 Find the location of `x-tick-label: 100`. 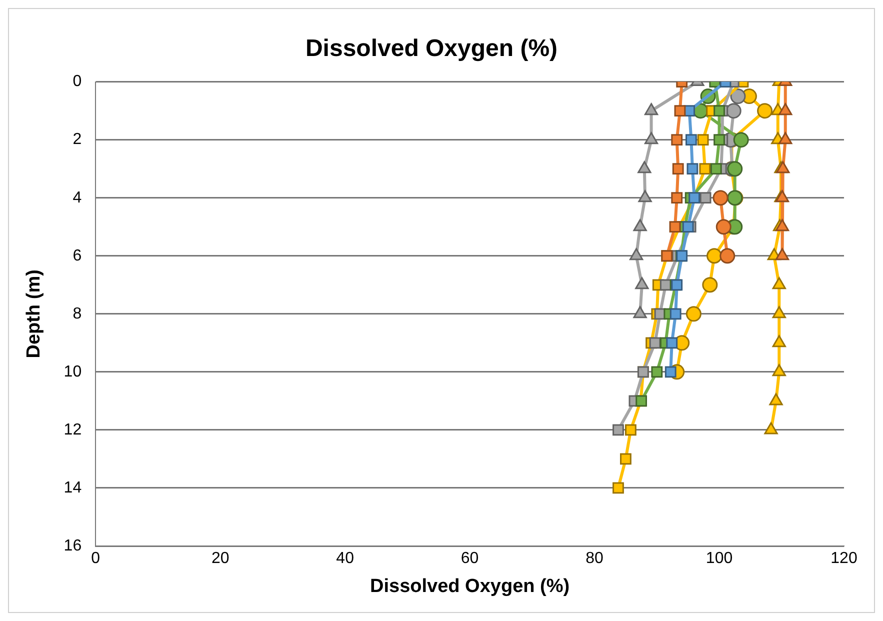

x-tick-label: 100 is located at coordinates (719, 559).